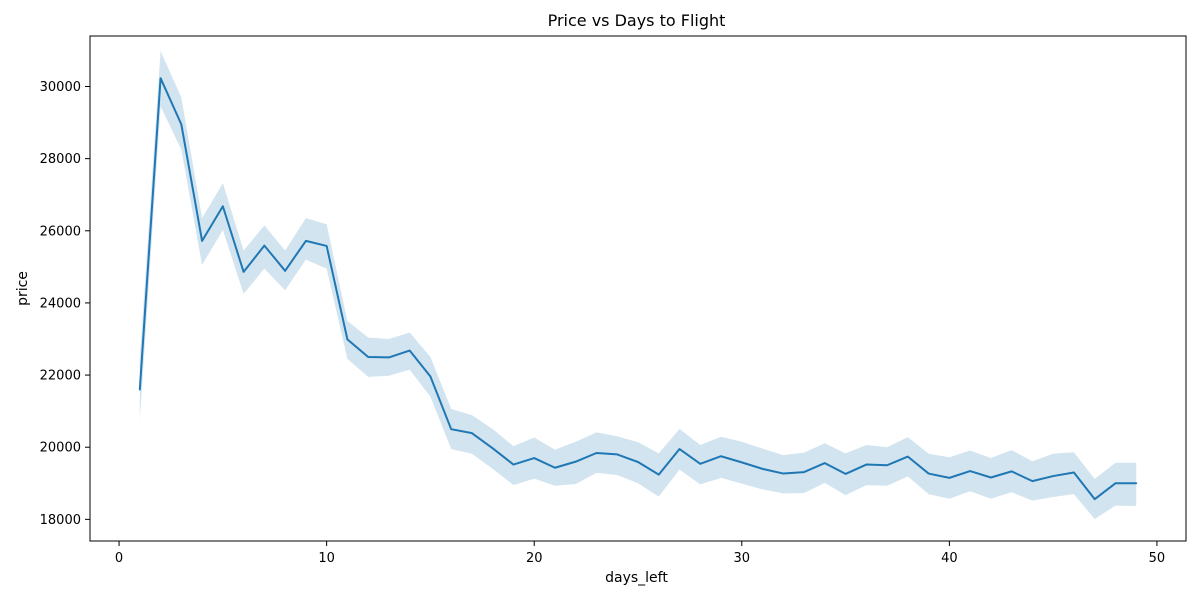  What do you see at coordinates (742, 558) in the screenshot?
I see `x-tick-label: 30` at bounding box center [742, 558].